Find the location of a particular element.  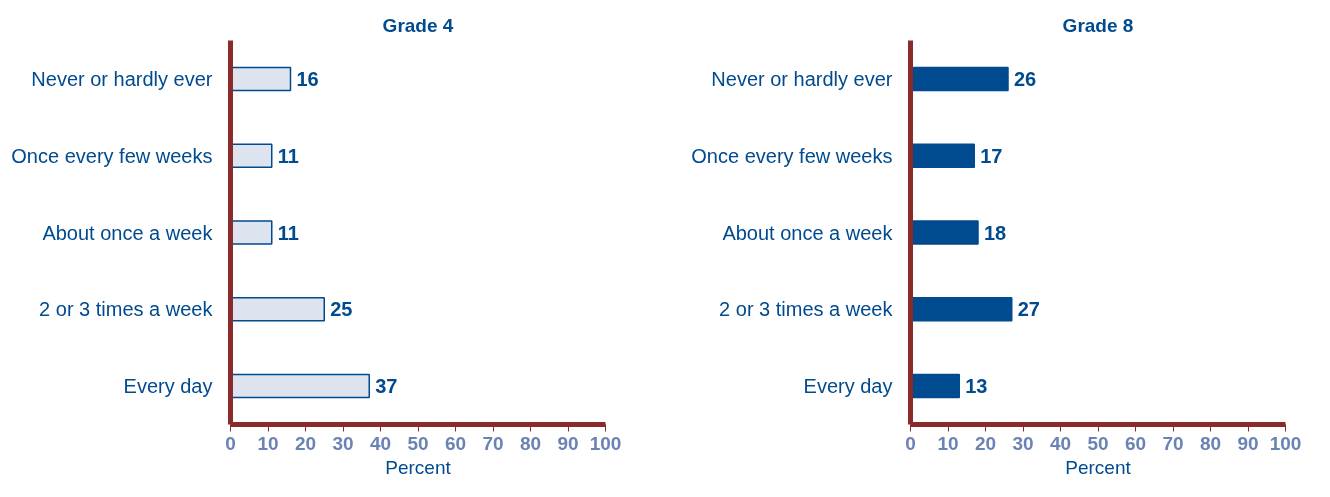

chart-title: Grade 8 is located at coordinates (1098, 25).